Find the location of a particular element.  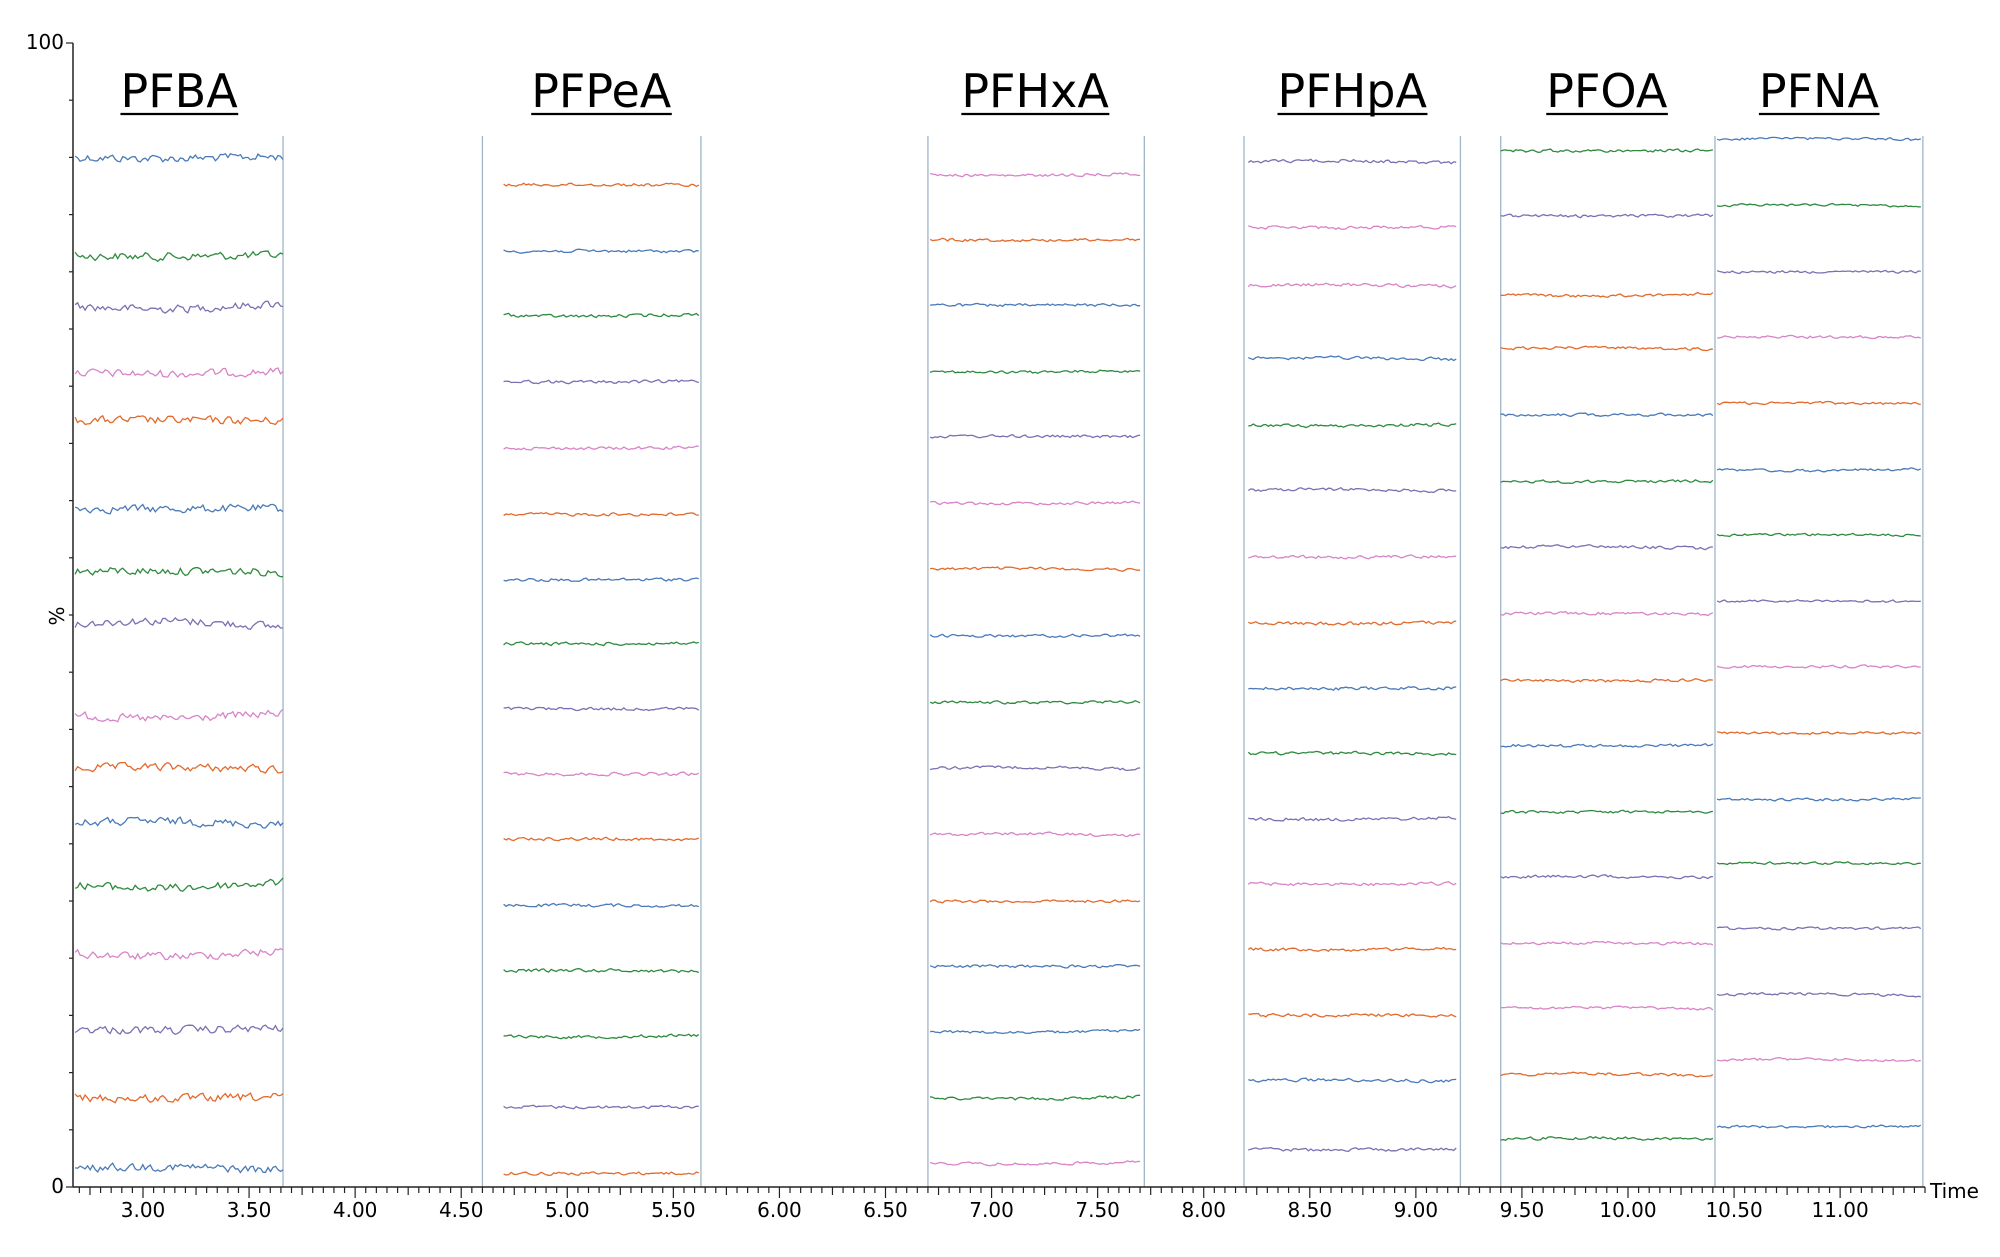

y-ticks: 100 0 is located at coordinates (49, 614).